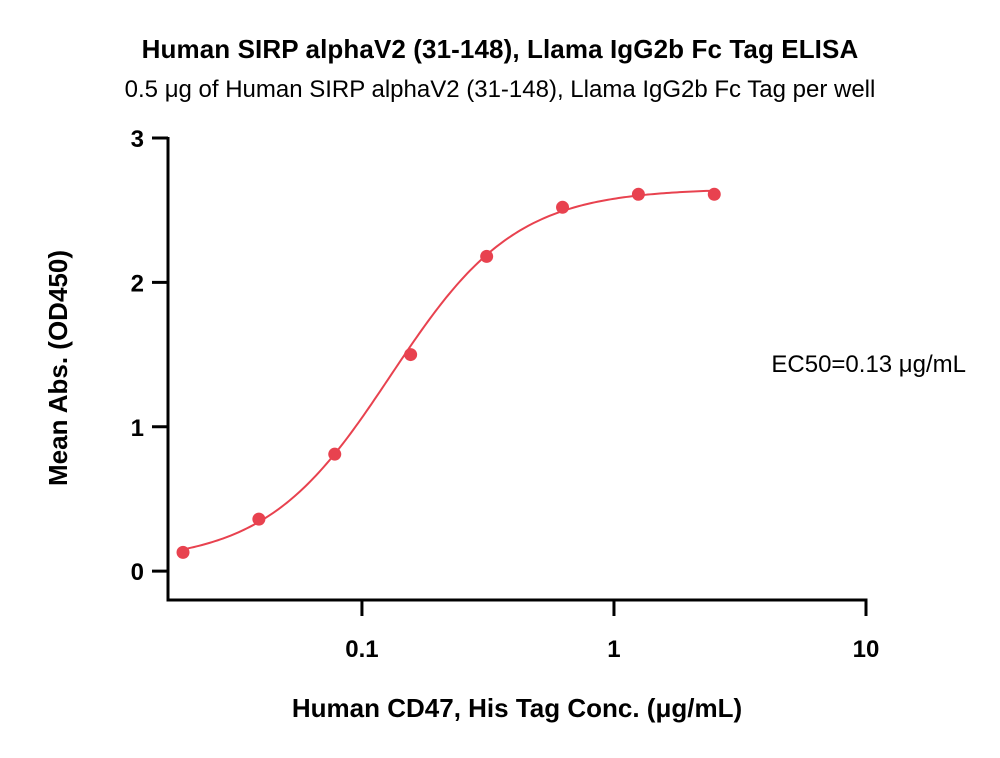  I want to click on y-tick-label: 2, so click(137, 283).